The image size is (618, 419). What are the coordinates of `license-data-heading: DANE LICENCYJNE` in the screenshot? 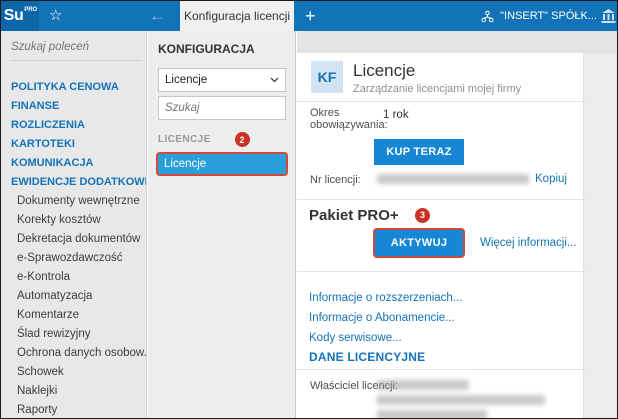 It's located at (367, 357).